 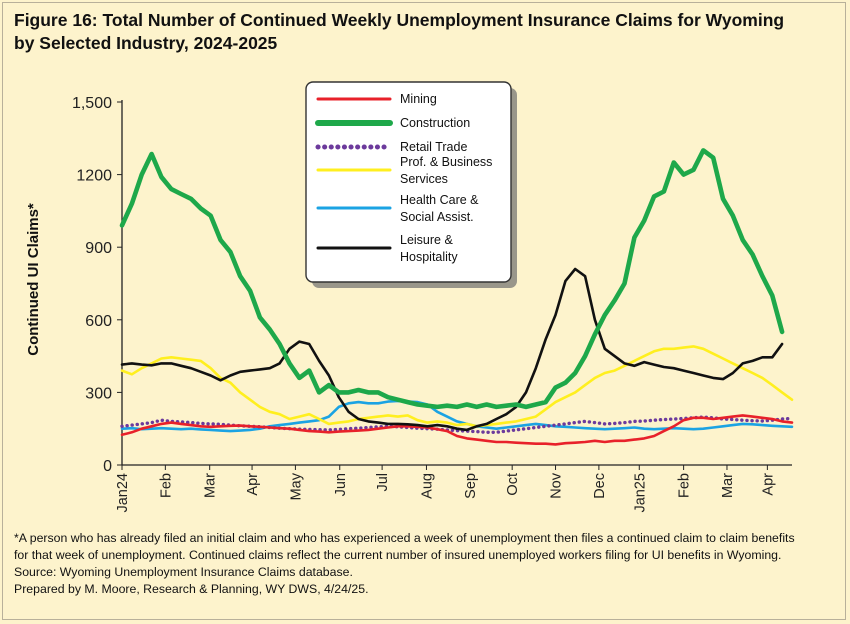 What do you see at coordinates (92, 103) in the screenshot?
I see `y-tick-label: 1,500` at bounding box center [92, 103].